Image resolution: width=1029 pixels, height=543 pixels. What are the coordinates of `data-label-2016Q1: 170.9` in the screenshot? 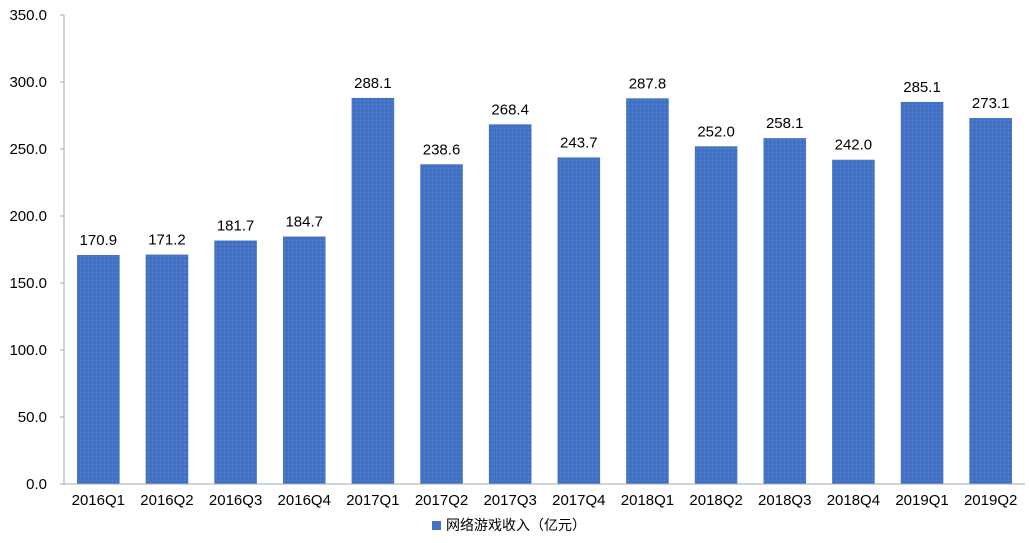 It's located at (99, 240).